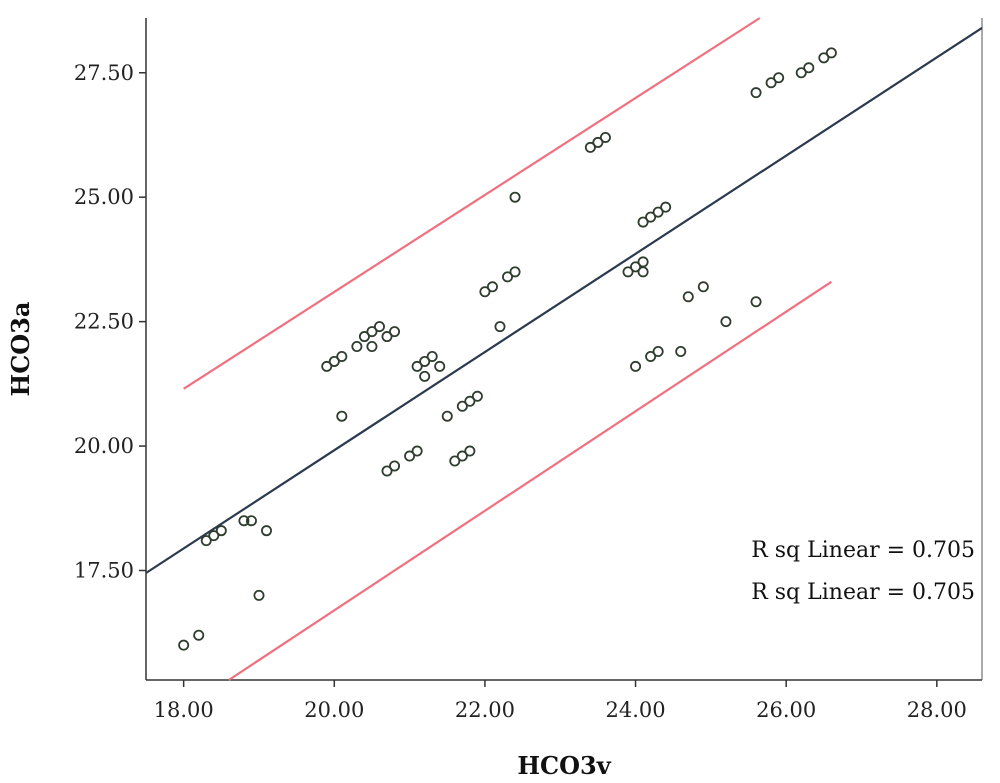 Image resolution: width=1000 pixels, height=783 pixels. I want to click on x-tick-label: 28.00, so click(937, 710).